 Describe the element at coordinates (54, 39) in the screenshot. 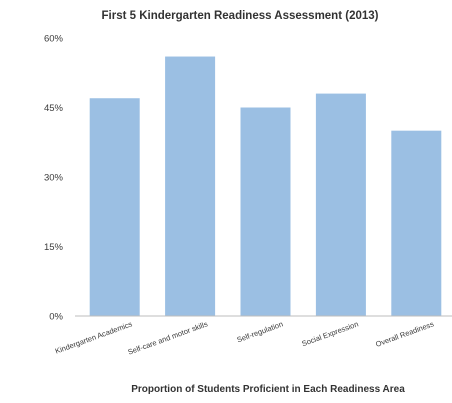

I see `y-tick-label: 60%` at that location.